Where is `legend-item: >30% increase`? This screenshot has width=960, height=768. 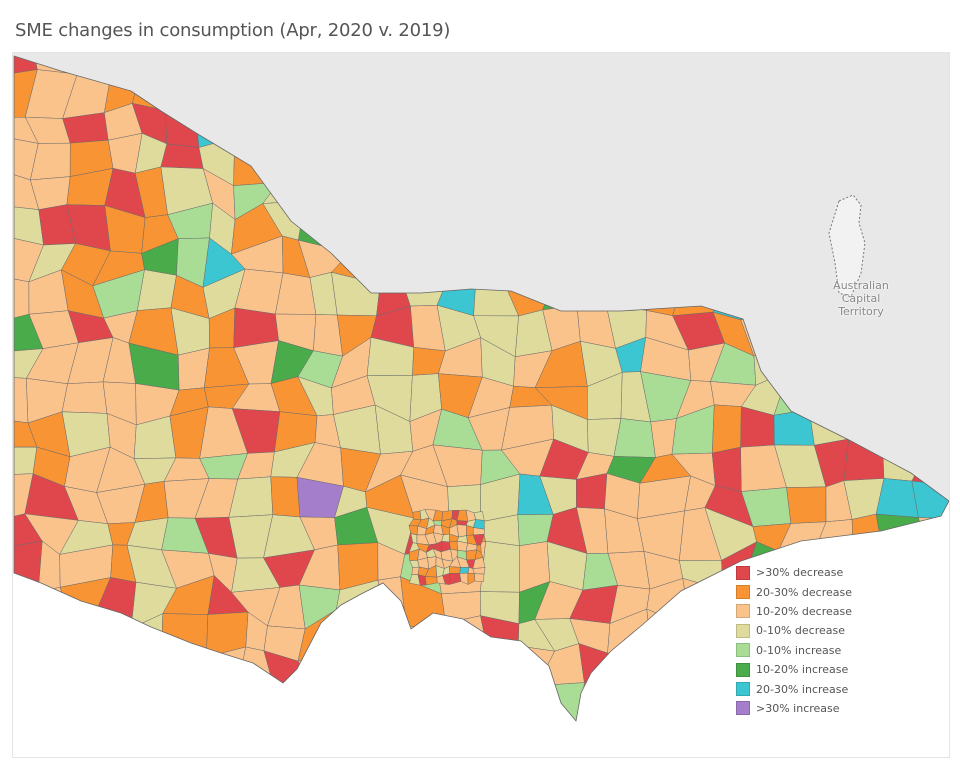
legend-item: >30% increase is located at coordinates (794, 708).